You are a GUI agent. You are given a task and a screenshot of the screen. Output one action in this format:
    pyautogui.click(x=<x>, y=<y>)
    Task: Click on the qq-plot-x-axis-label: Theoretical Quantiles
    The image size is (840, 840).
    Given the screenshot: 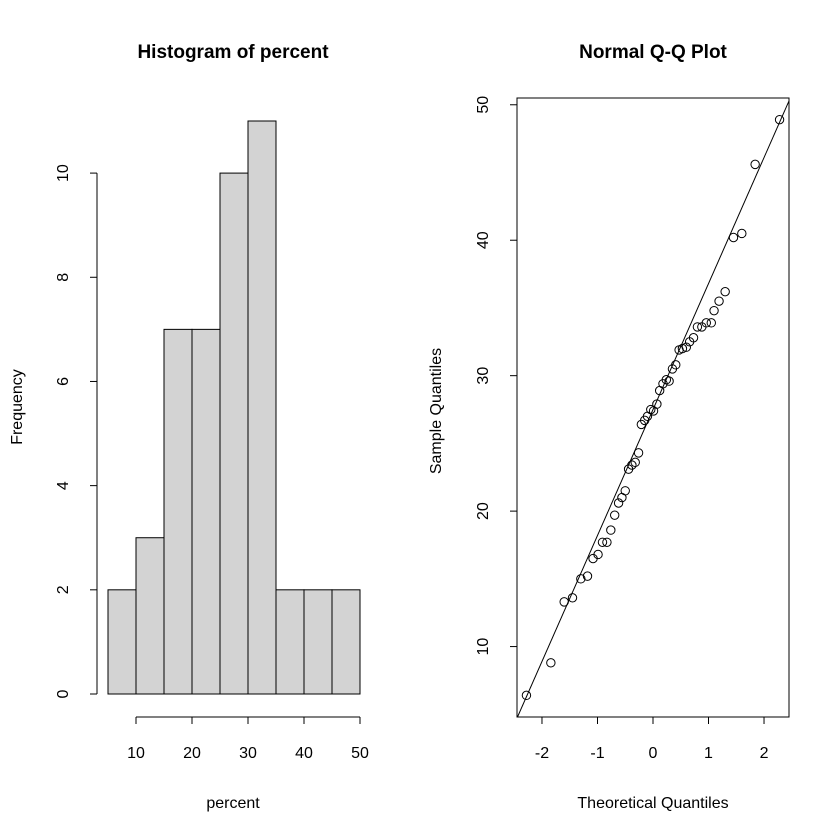 What is the action you would take?
    pyautogui.click(x=652, y=803)
    